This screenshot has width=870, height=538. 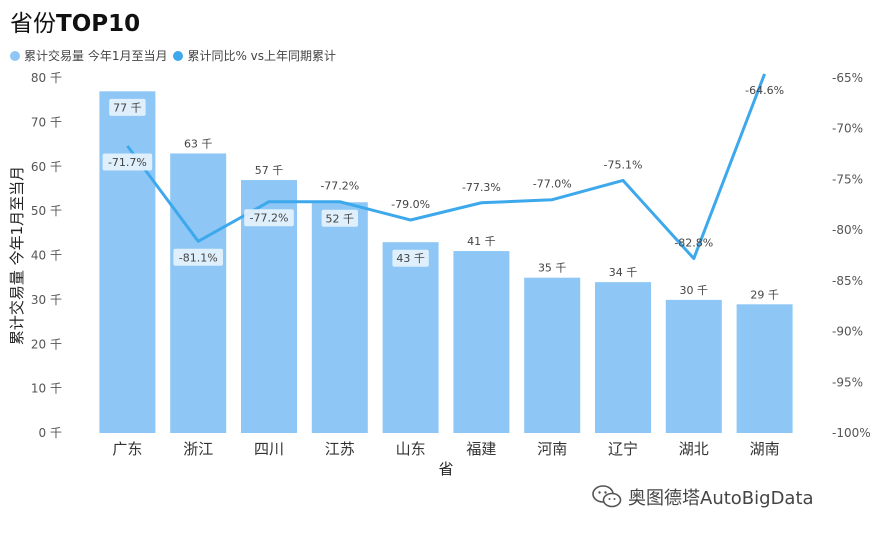 I want to click on legend-label-yoy: 累计同比% vs上年同期累计, so click(x=262, y=56).